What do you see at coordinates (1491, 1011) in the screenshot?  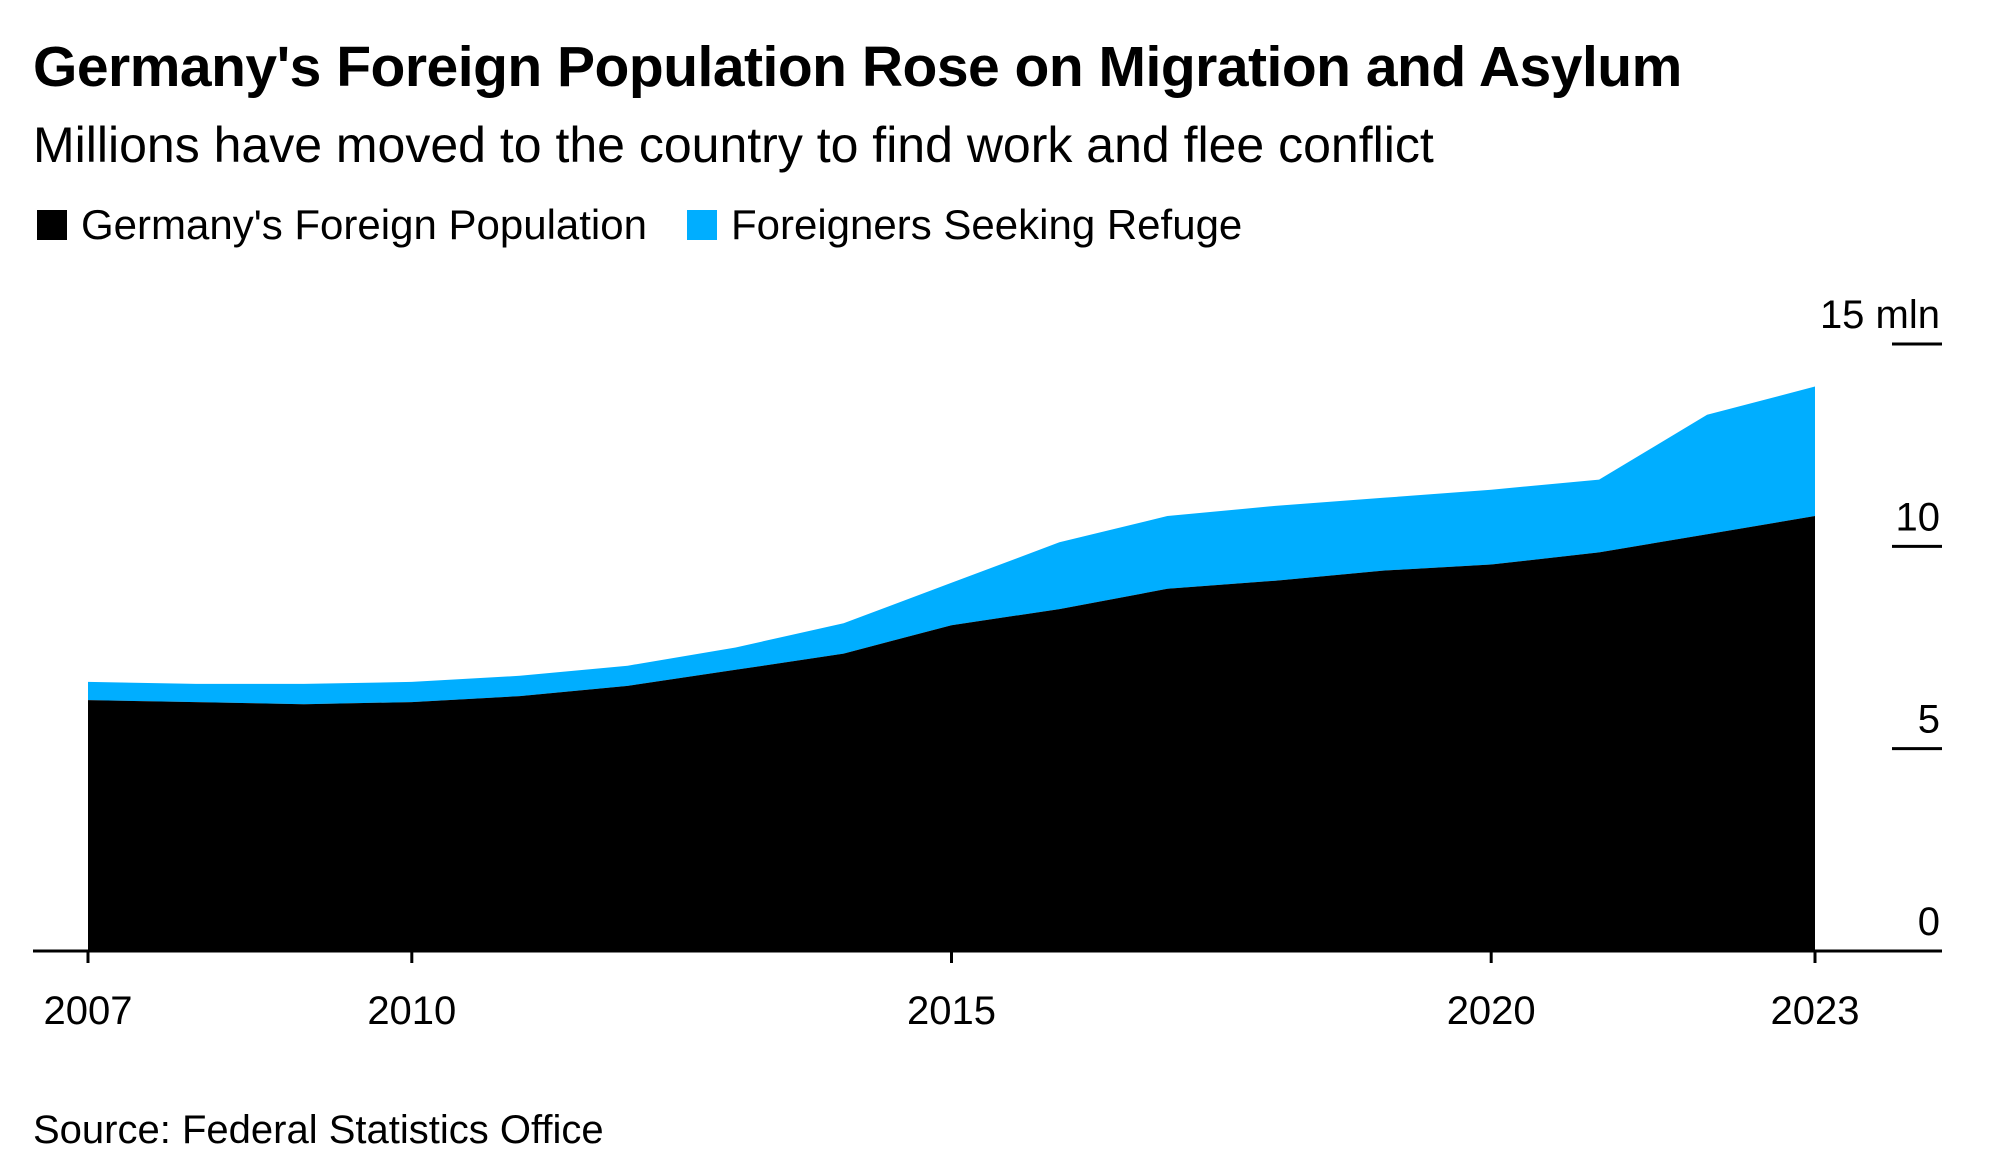 I see `x-tick-label-2020: 2020` at bounding box center [1491, 1011].